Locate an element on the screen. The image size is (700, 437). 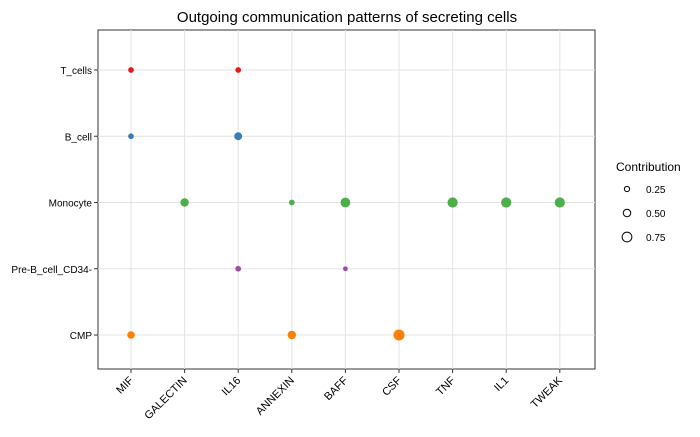
x-tick-label: MIF is located at coordinates (125, 385).